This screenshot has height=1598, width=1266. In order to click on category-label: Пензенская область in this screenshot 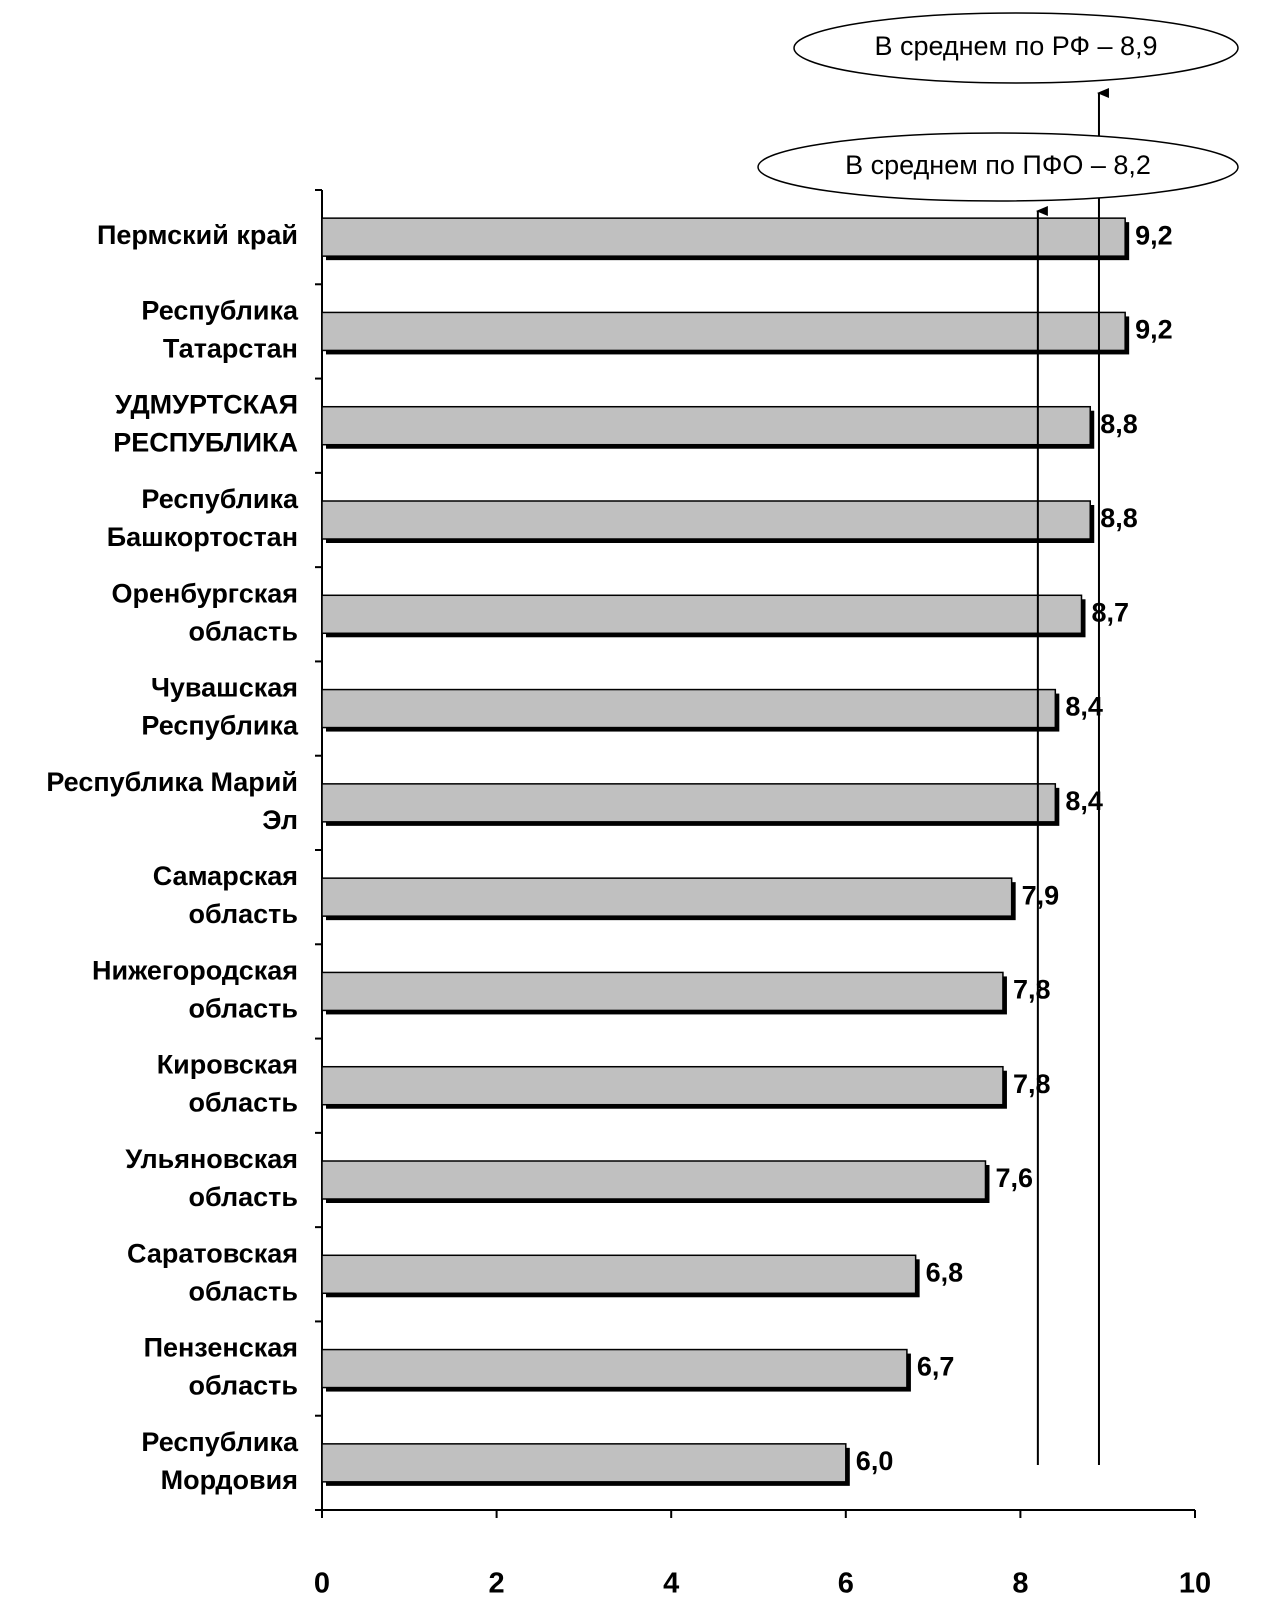, I will do `click(221, 1367)`.